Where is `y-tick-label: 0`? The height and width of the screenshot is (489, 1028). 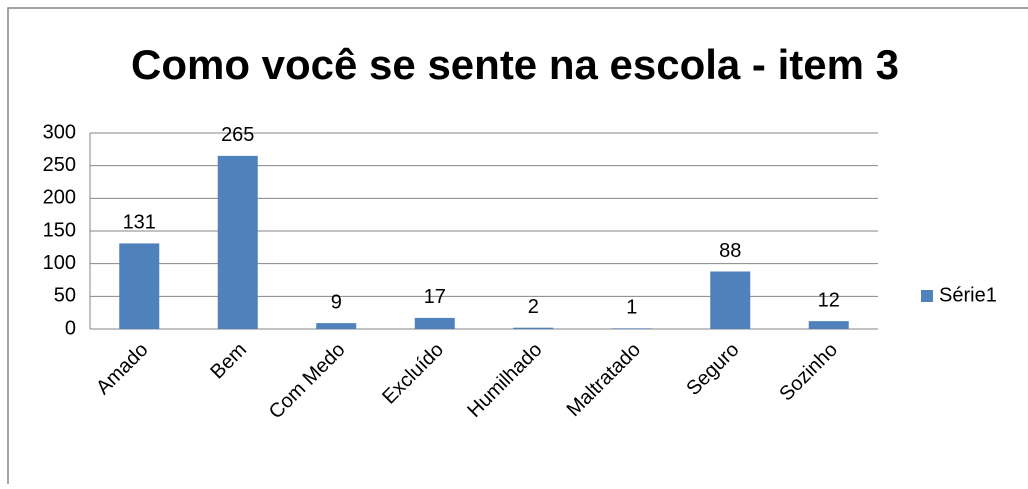
y-tick-label: 0 is located at coordinates (70, 328).